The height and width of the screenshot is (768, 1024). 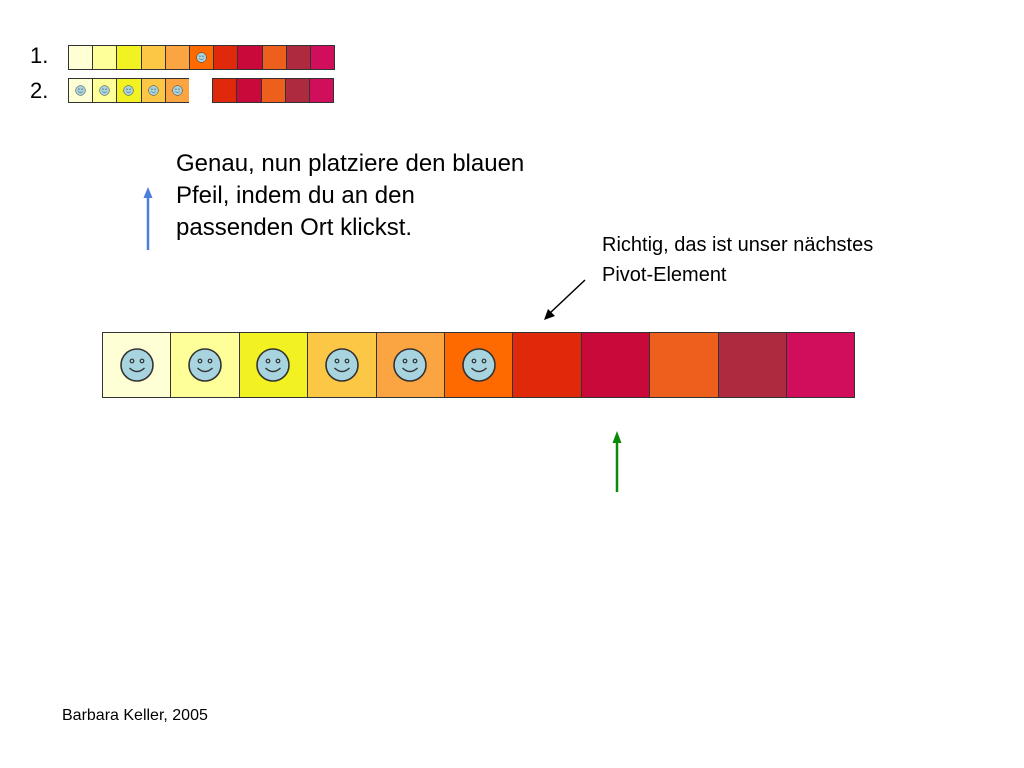 What do you see at coordinates (148, 218) in the screenshot?
I see `blue-arrow-icon` at bounding box center [148, 218].